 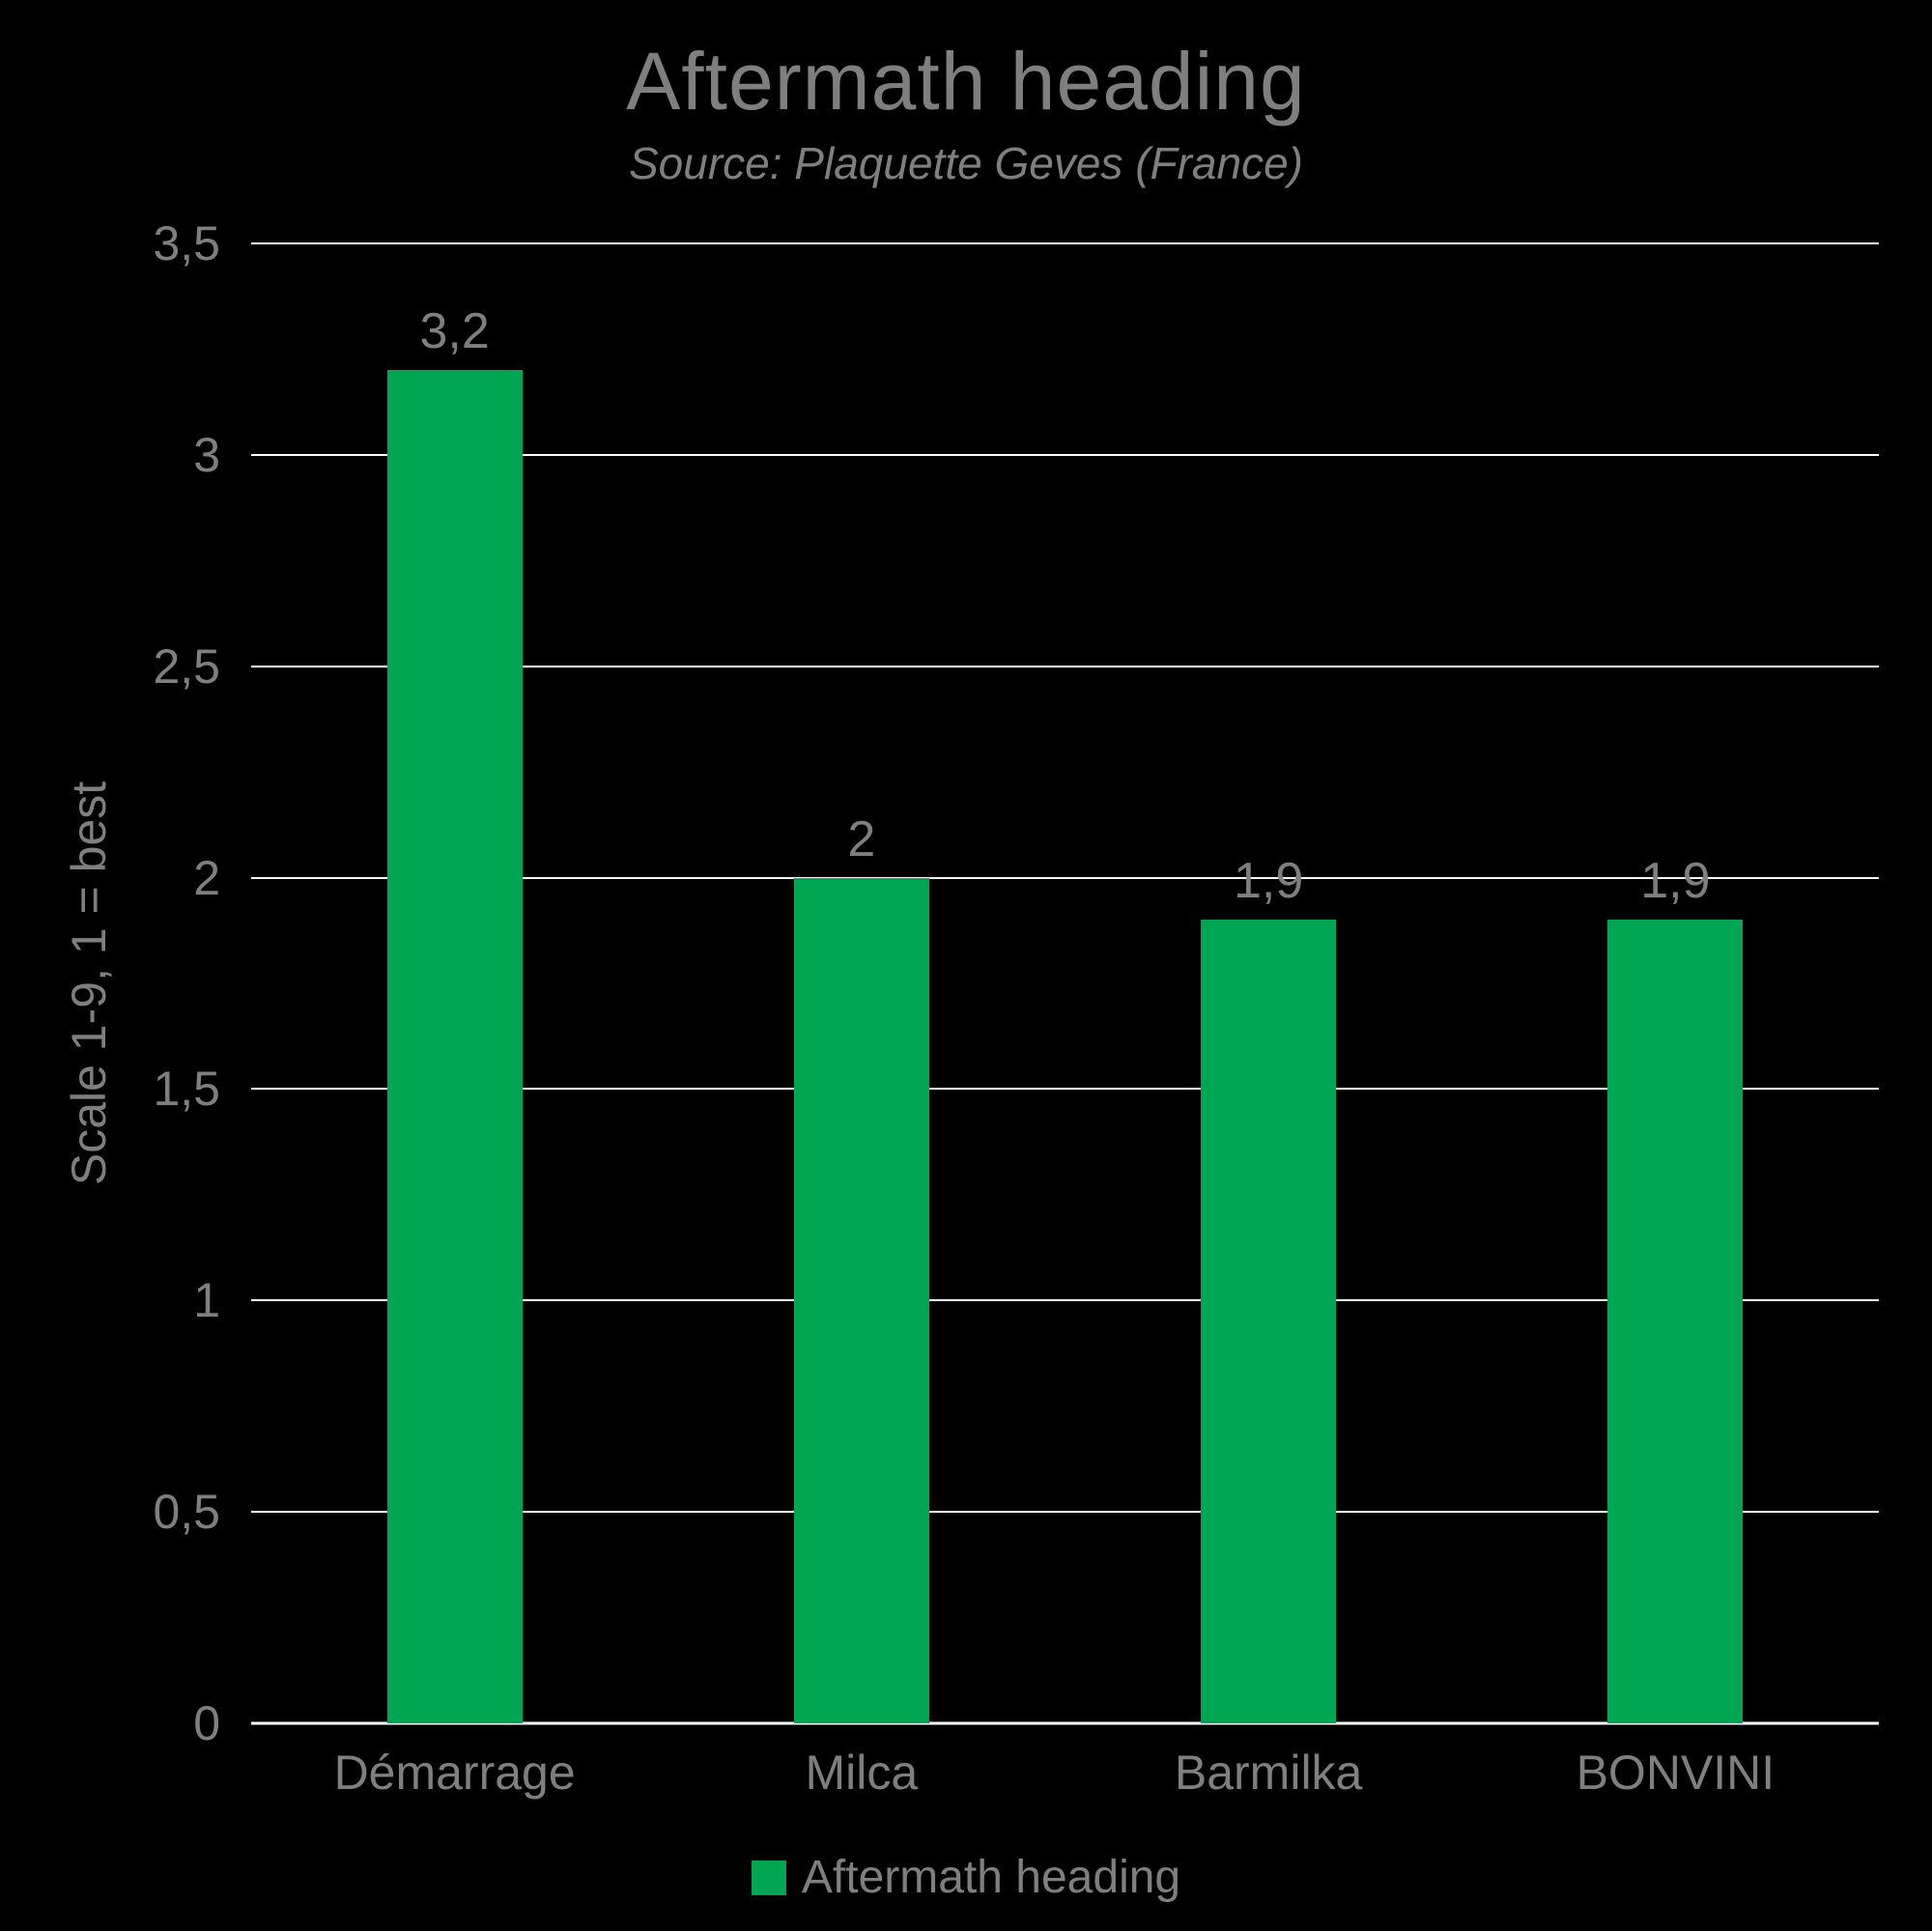 What do you see at coordinates (454, 331) in the screenshot?
I see `data-label: 3,2` at bounding box center [454, 331].